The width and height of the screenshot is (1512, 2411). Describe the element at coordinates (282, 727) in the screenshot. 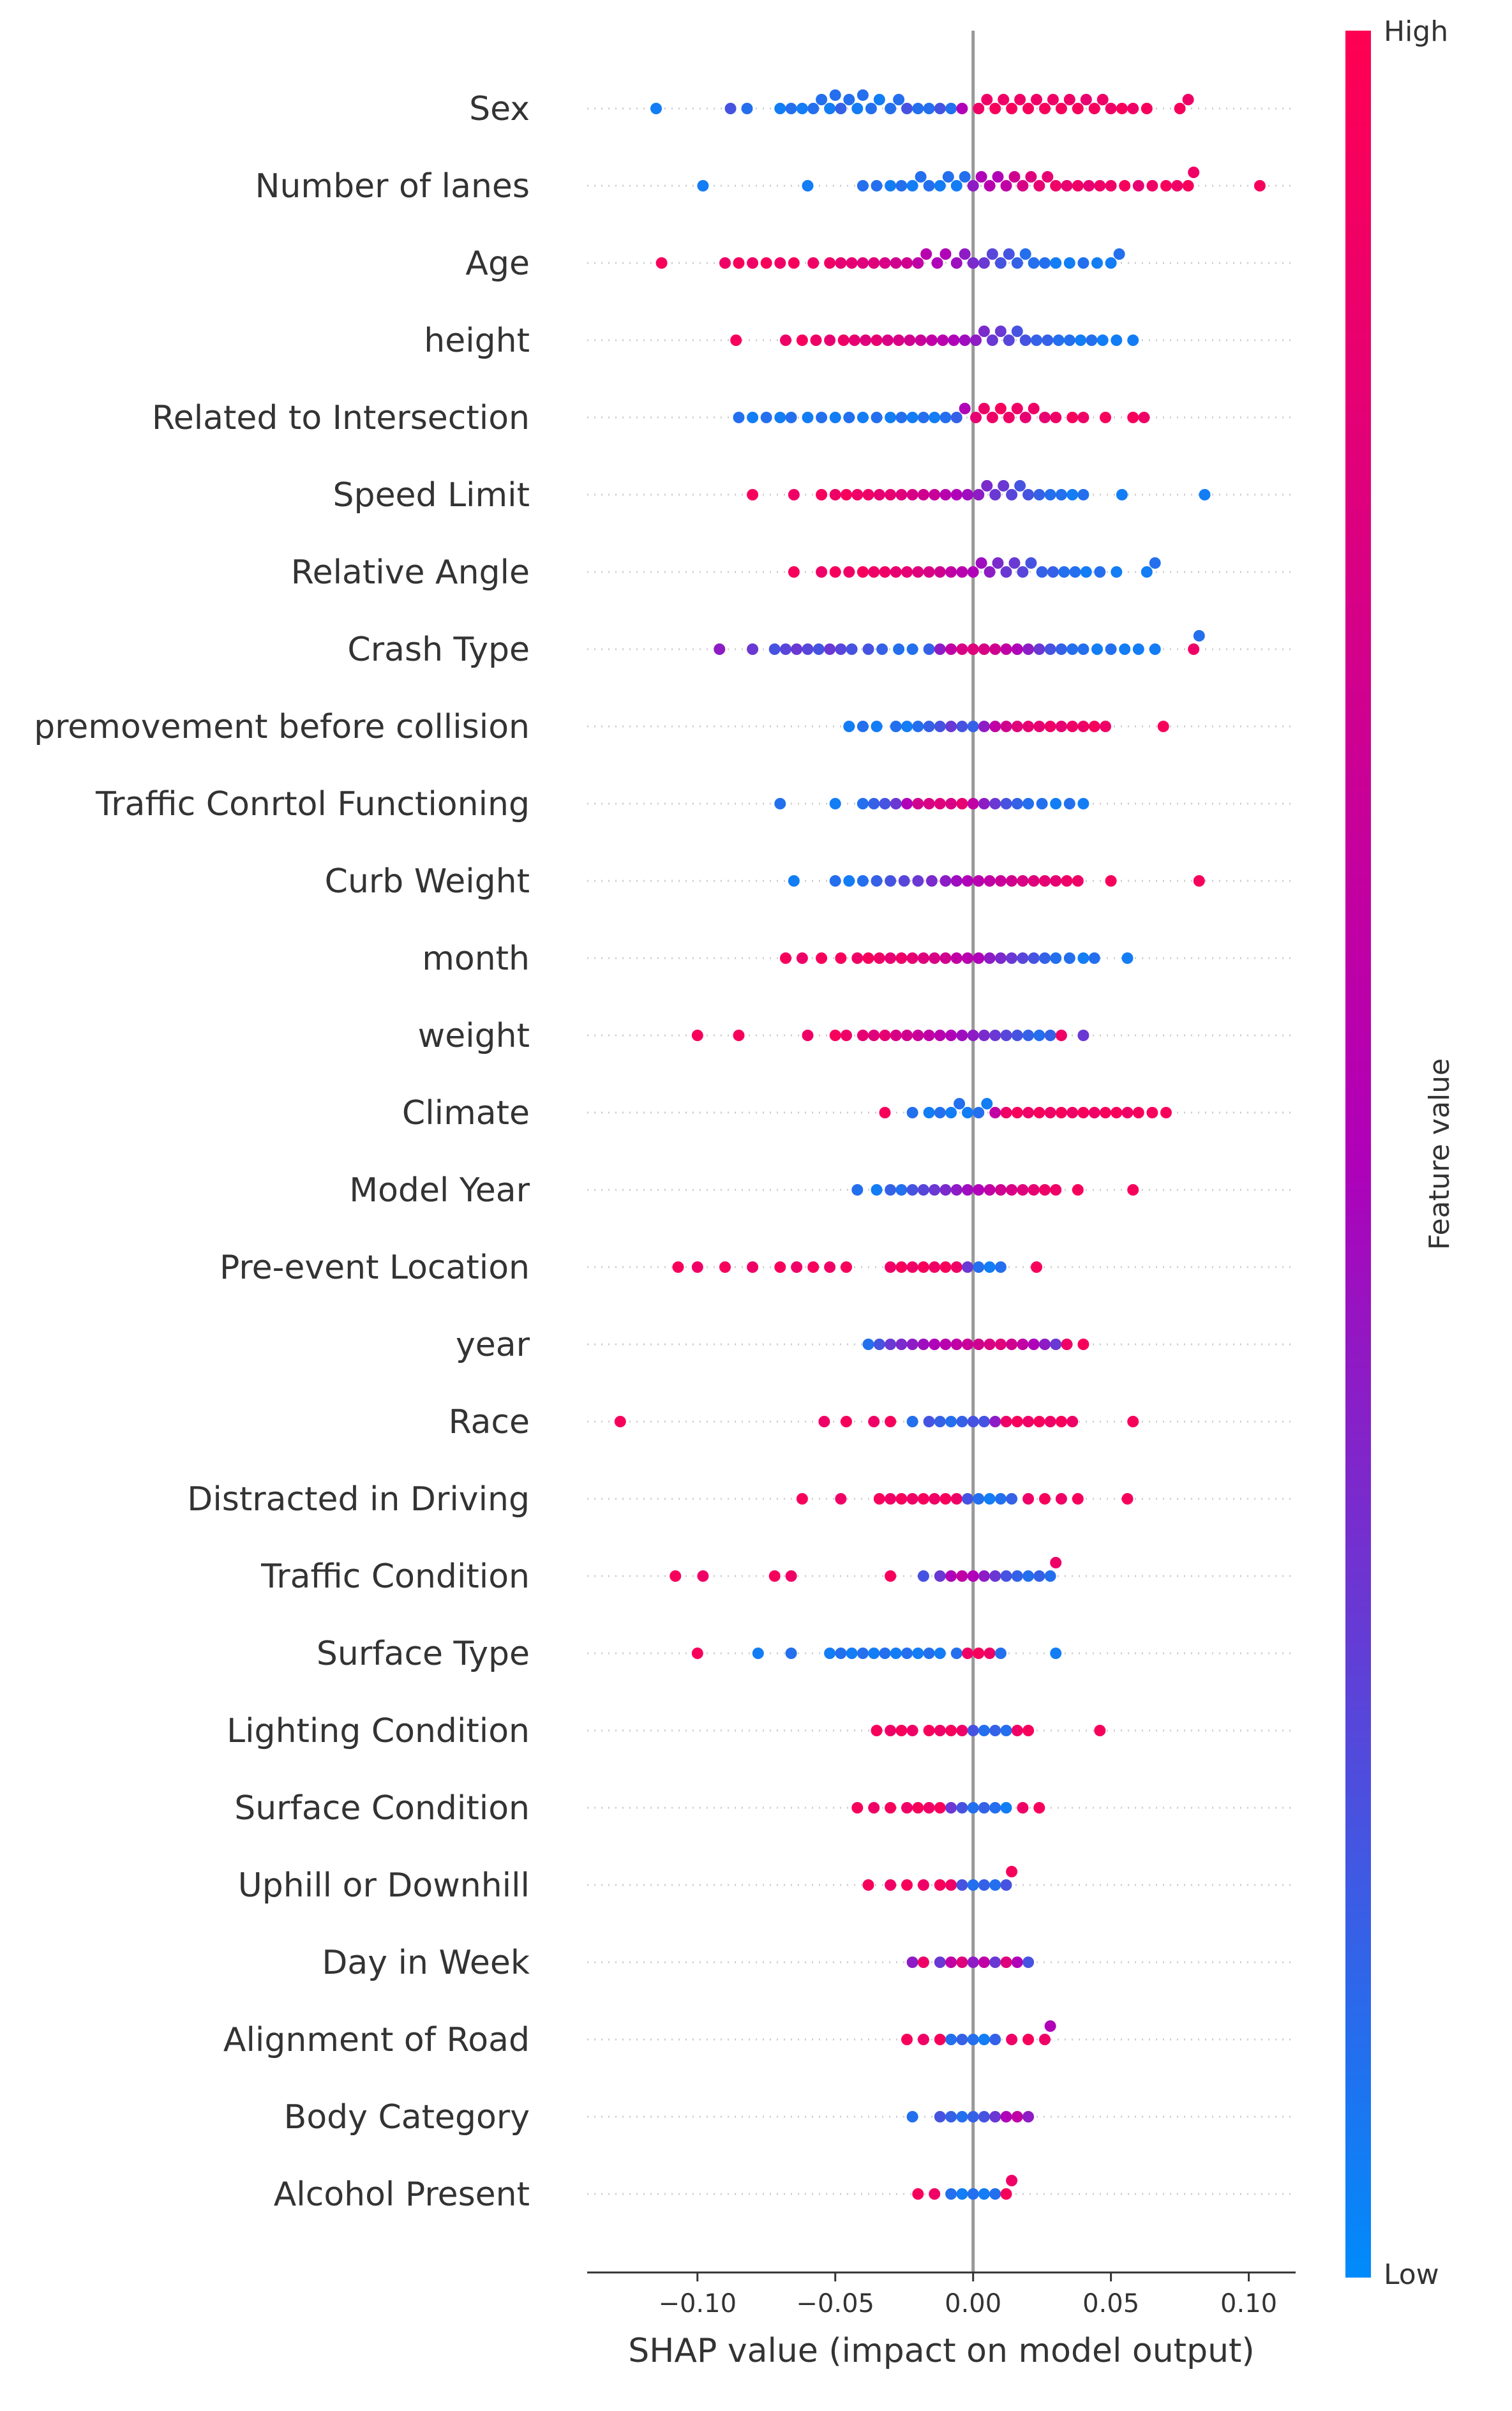

I see `feature-label: premovement before collision` at that location.